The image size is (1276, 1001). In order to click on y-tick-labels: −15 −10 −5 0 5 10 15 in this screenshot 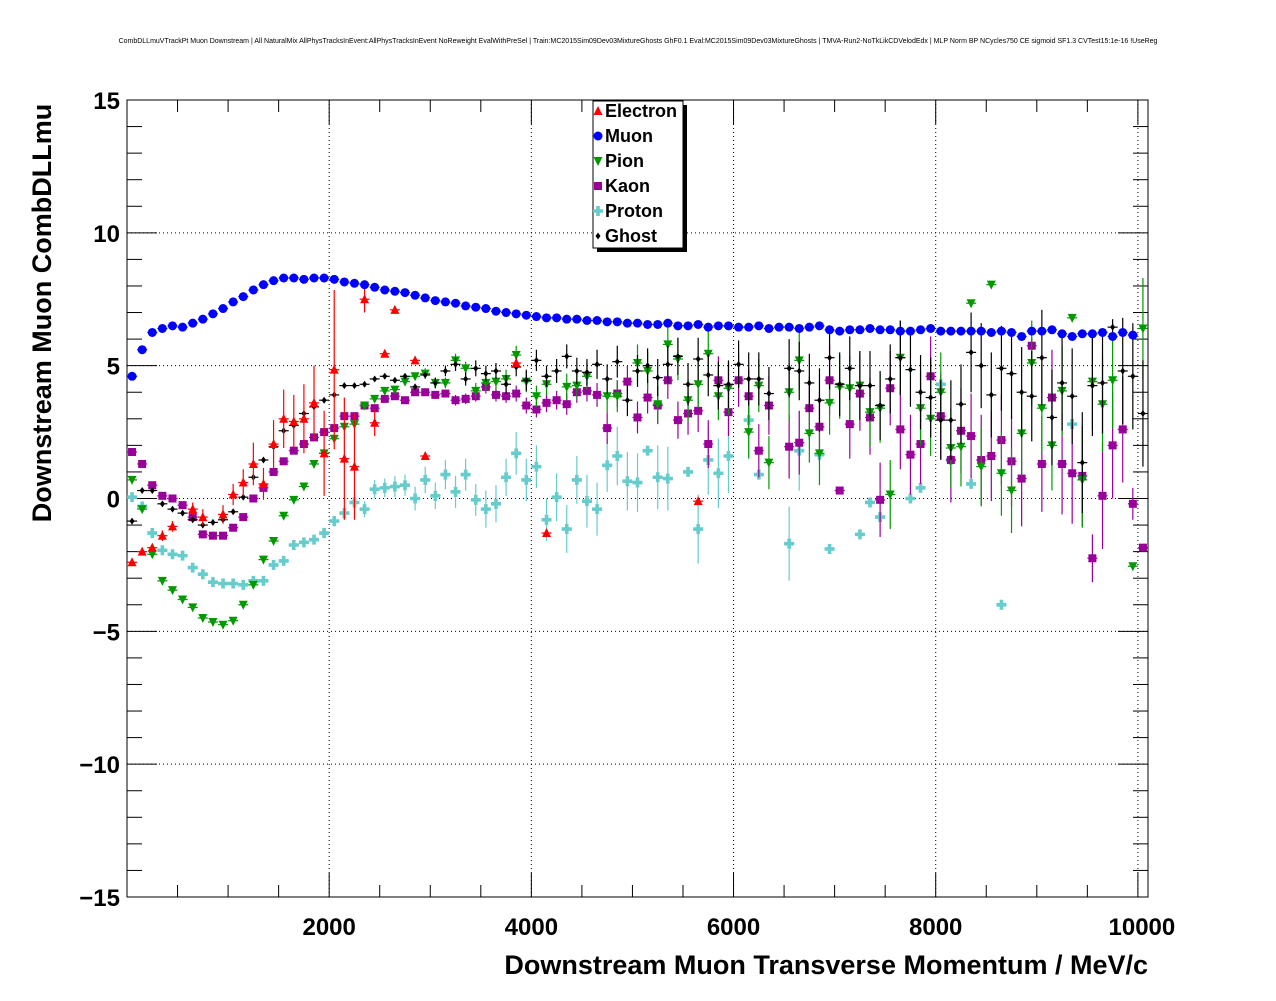, I will do `click(99, 500)`.